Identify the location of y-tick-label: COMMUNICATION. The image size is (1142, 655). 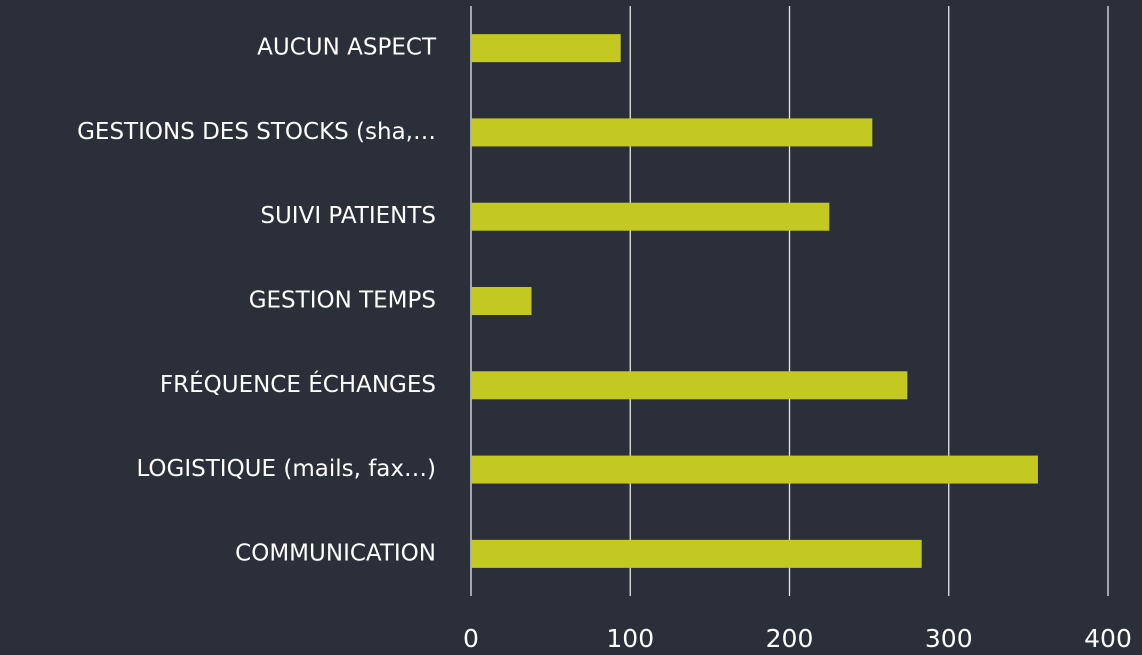
(335, 553).